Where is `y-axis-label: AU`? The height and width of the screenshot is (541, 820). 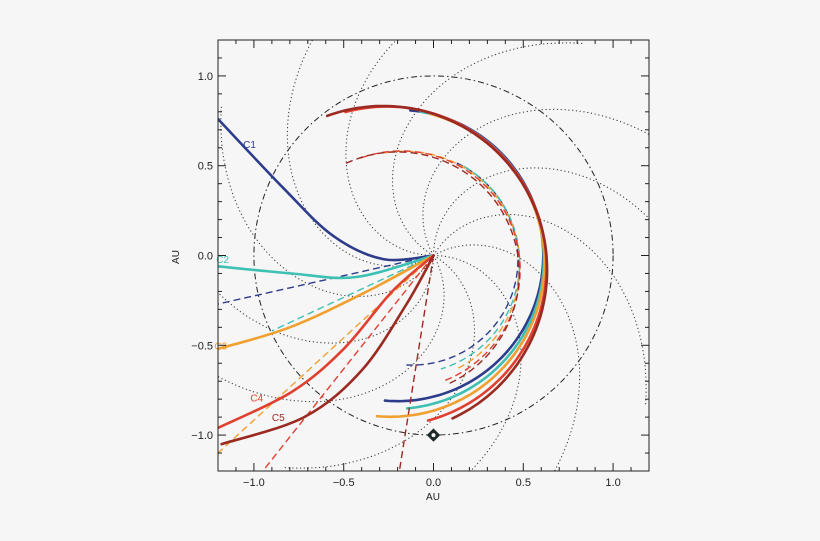 y-axis-label: AU is located at coordinates (176, 257).